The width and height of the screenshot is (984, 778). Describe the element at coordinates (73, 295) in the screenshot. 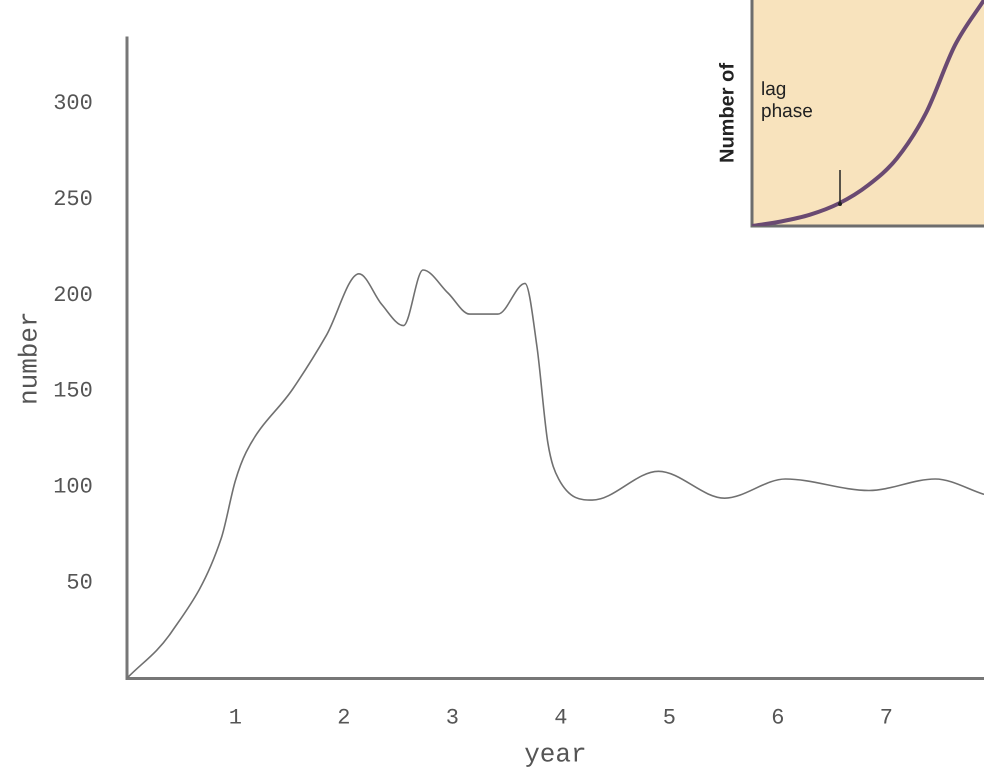

I see `y-tick-label: 200` at that location.